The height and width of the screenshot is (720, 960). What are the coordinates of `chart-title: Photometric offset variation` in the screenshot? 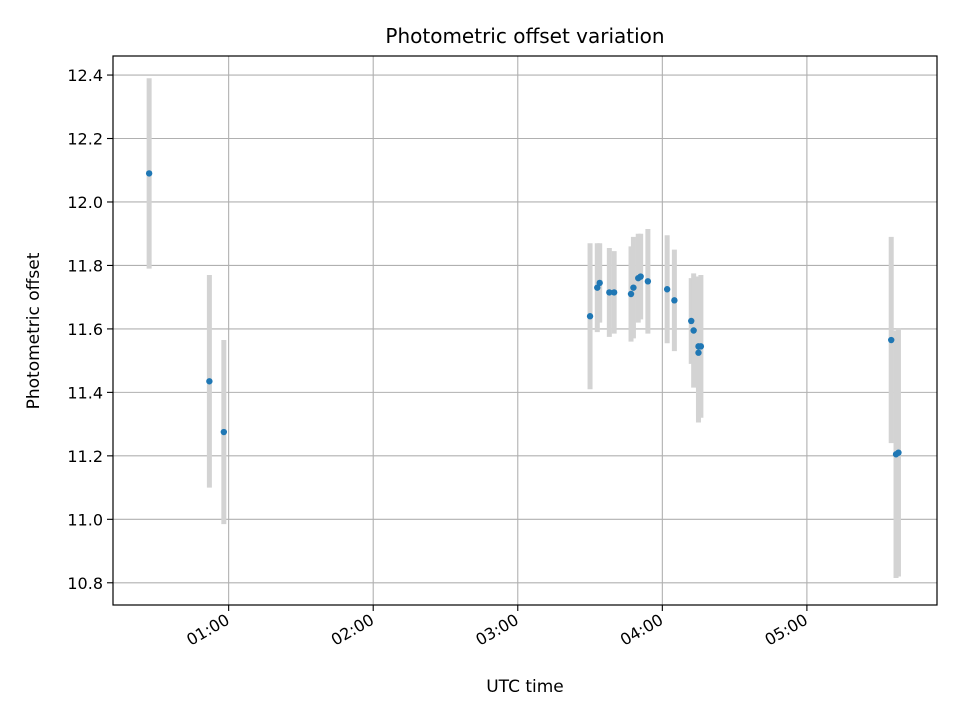 It's located at (524, 36).